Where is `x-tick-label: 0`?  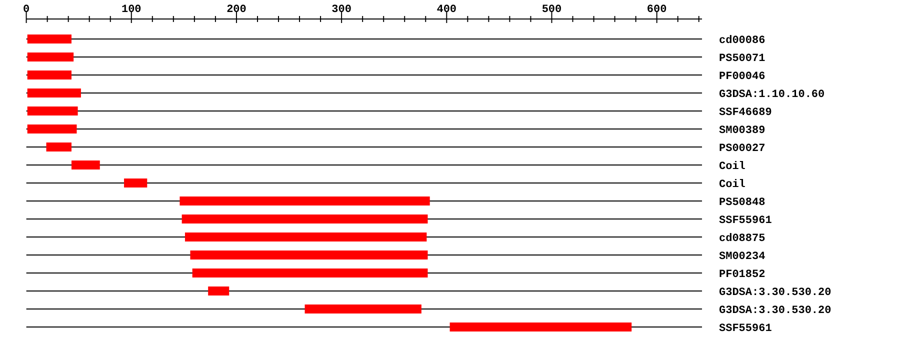
x-tick-label: 0 is located at coordinates (26, 10).